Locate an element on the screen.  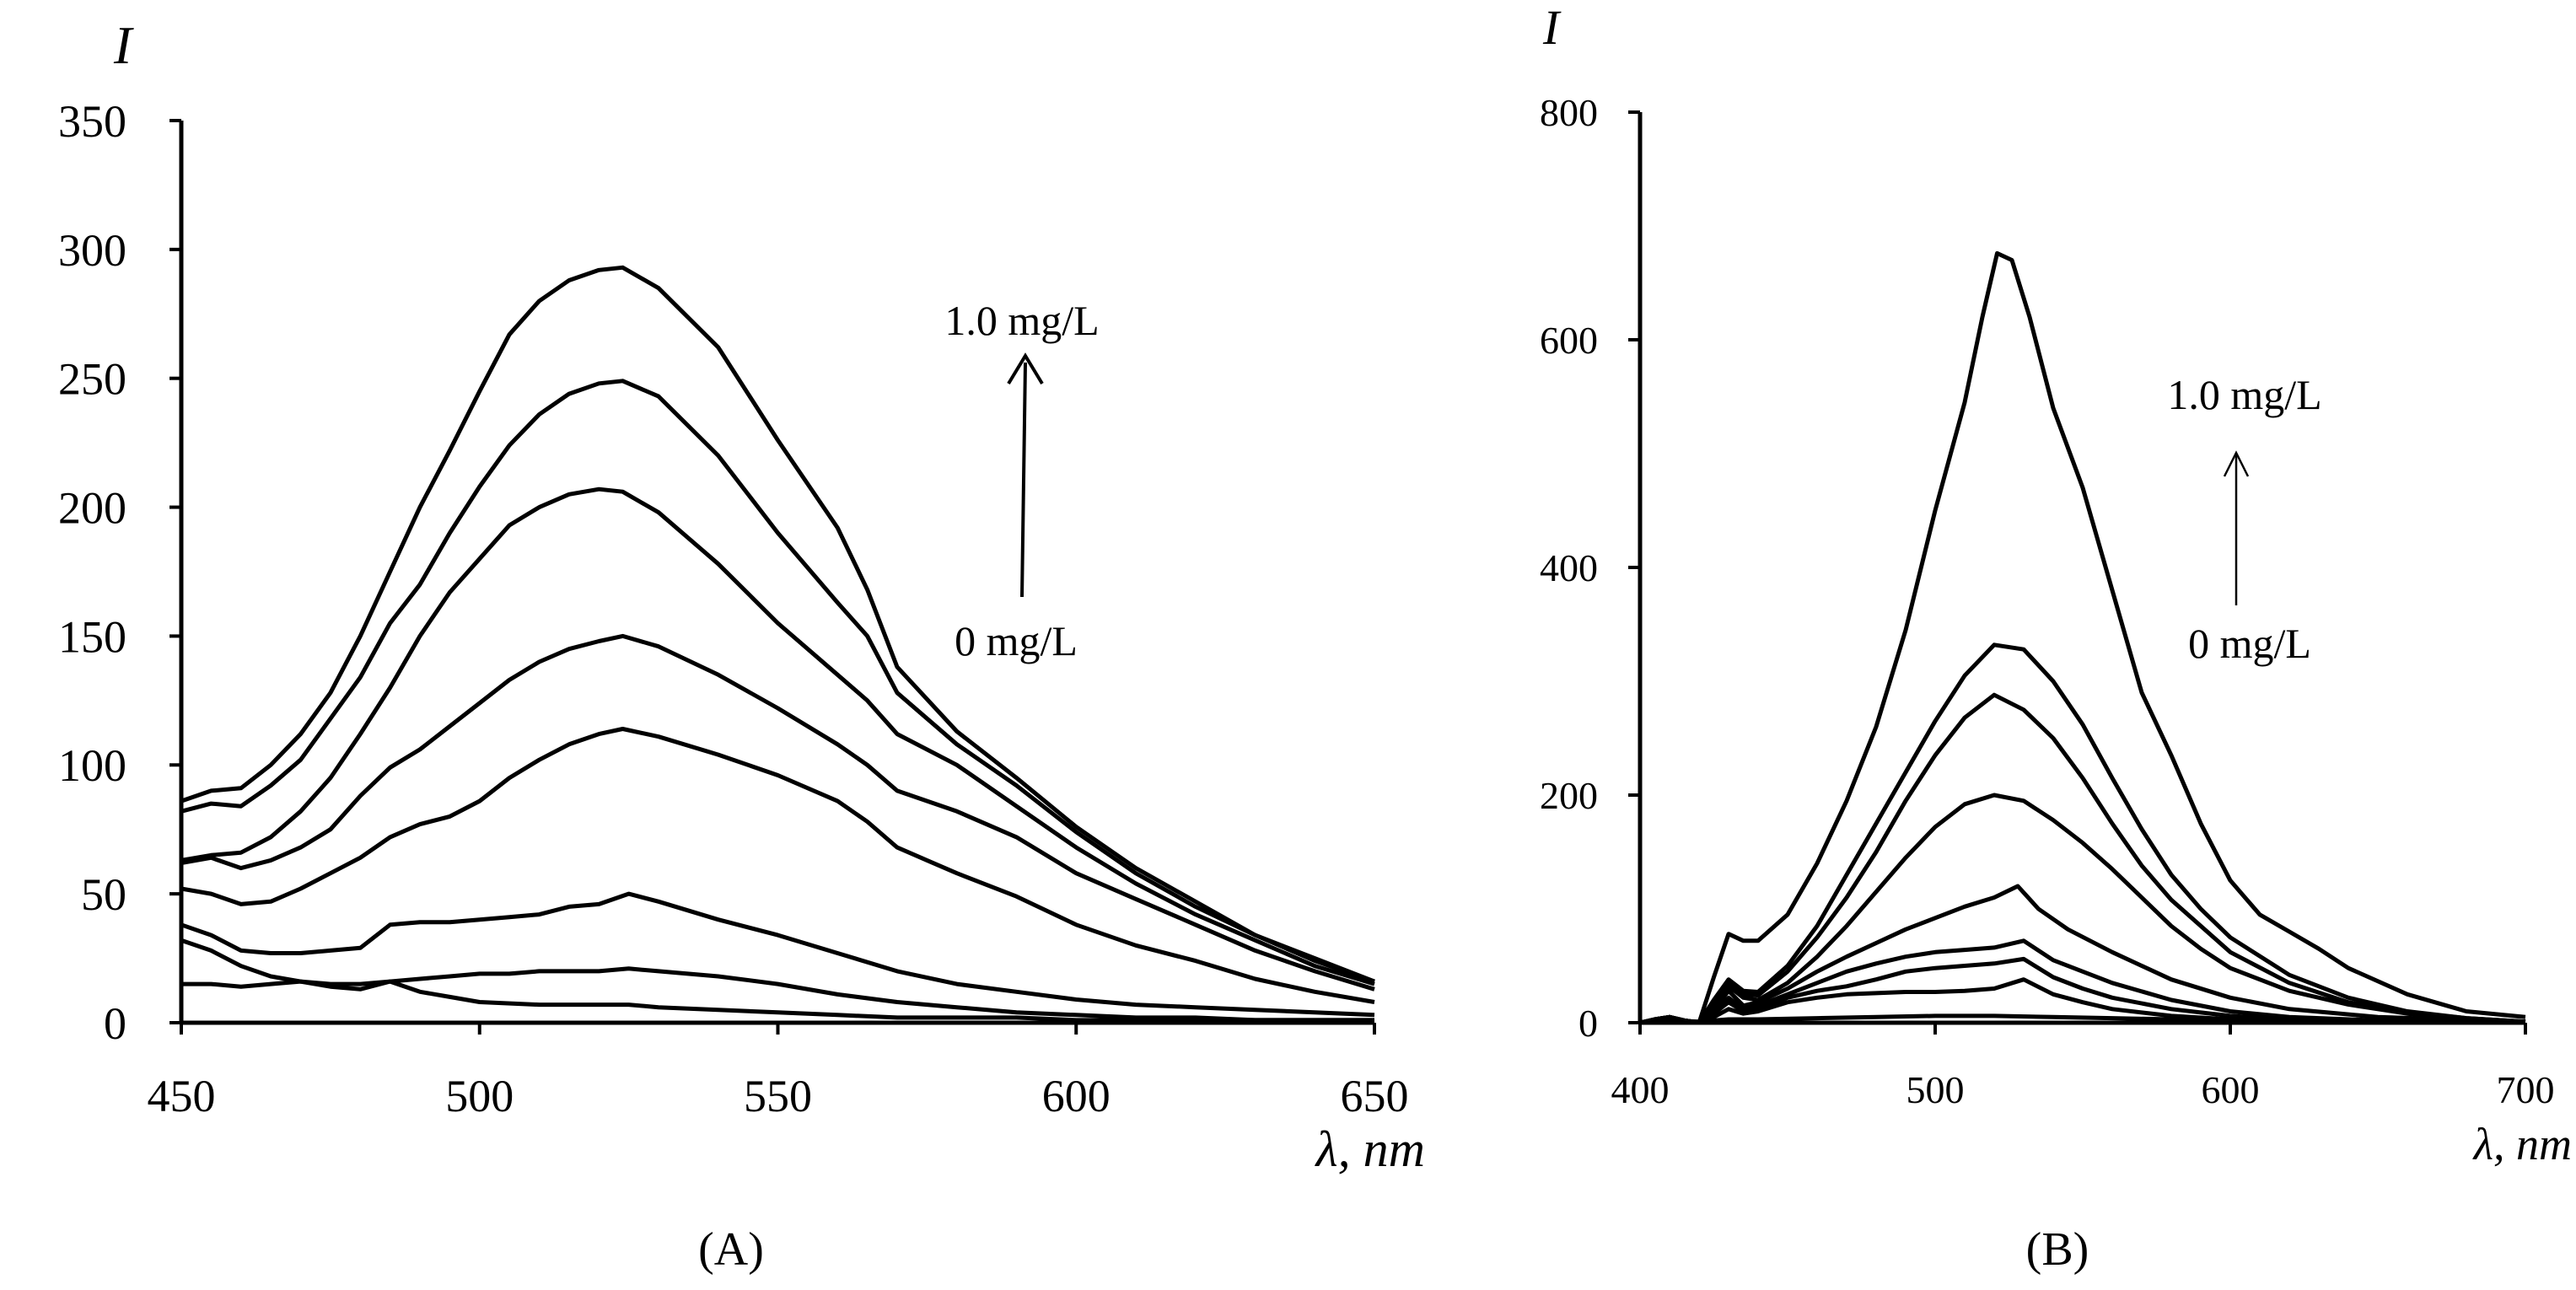
chart-a-x-tick-label: 450 is located at coordinates (182, 1096).